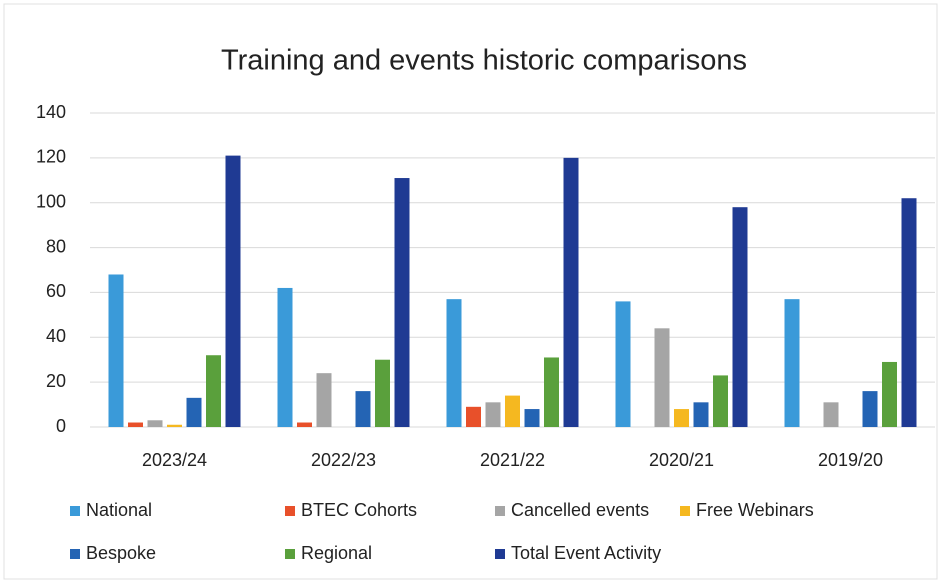  Describe the element at coordinates (484, 61) in the screenshot. I see `chart-title: Training and events historic comparisons` at that location.